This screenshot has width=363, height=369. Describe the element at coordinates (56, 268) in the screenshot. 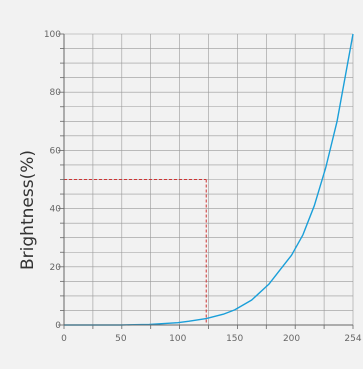

I see `y-tick-label: 20` at that location.